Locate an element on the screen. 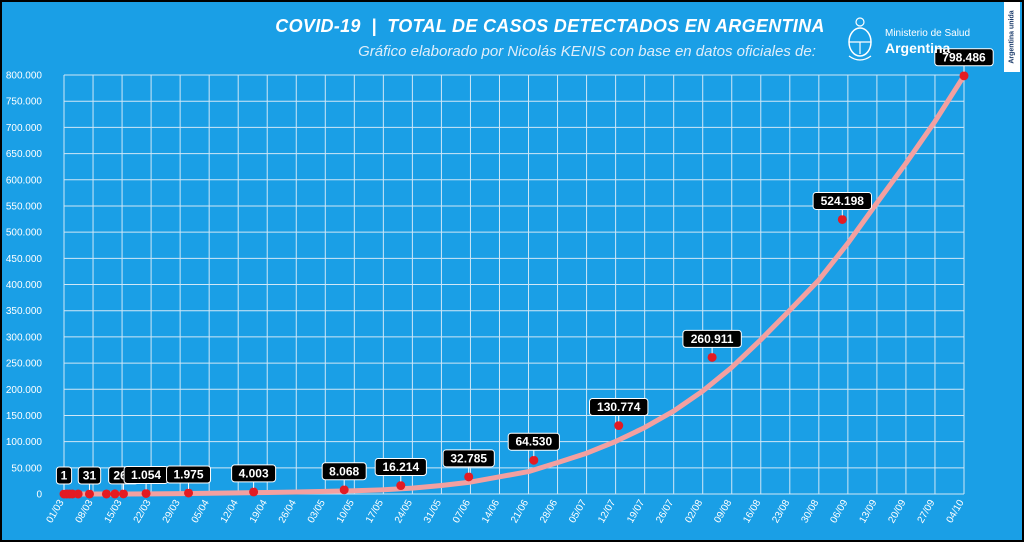  y-tick-label: 700.000 is located at coordinates (24, 128).